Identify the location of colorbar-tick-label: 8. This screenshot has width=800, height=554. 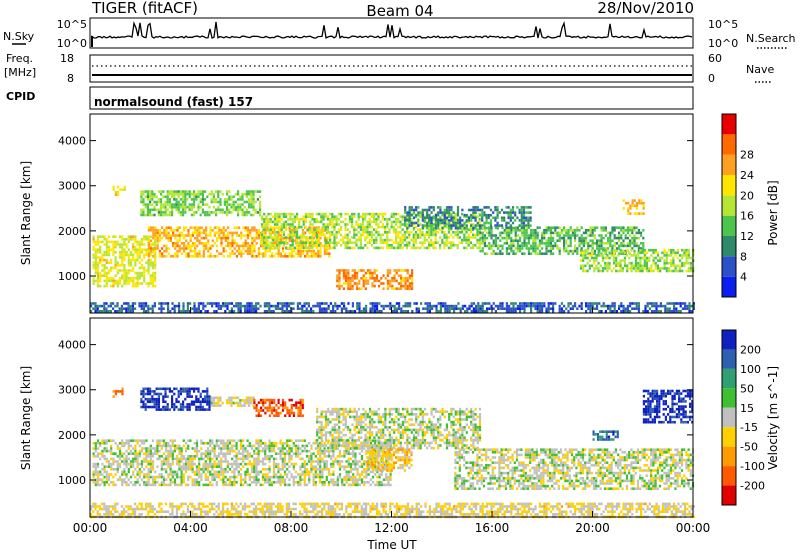
(743, 256).